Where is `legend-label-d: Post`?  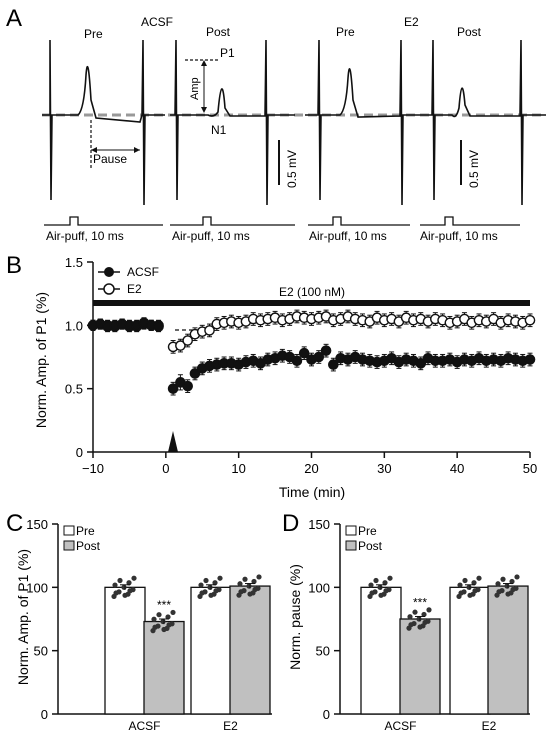
legend-label-d: Post is located at coordinates (370, 546).